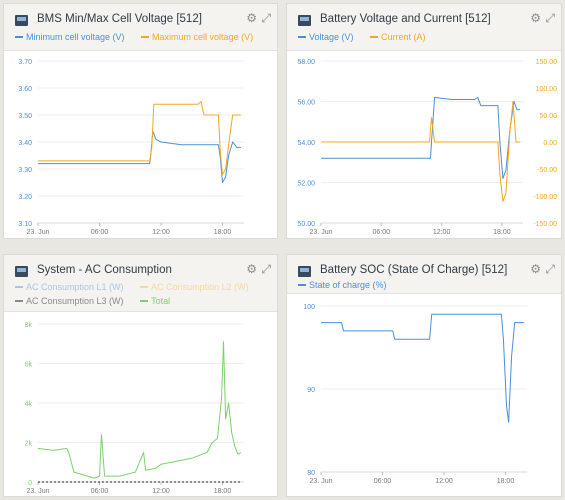 This screenshot has height=500, width=565. Describe the element at coordinates (25, 143) in the screenshot. I see `y-tick-label: 3.40` at that location.